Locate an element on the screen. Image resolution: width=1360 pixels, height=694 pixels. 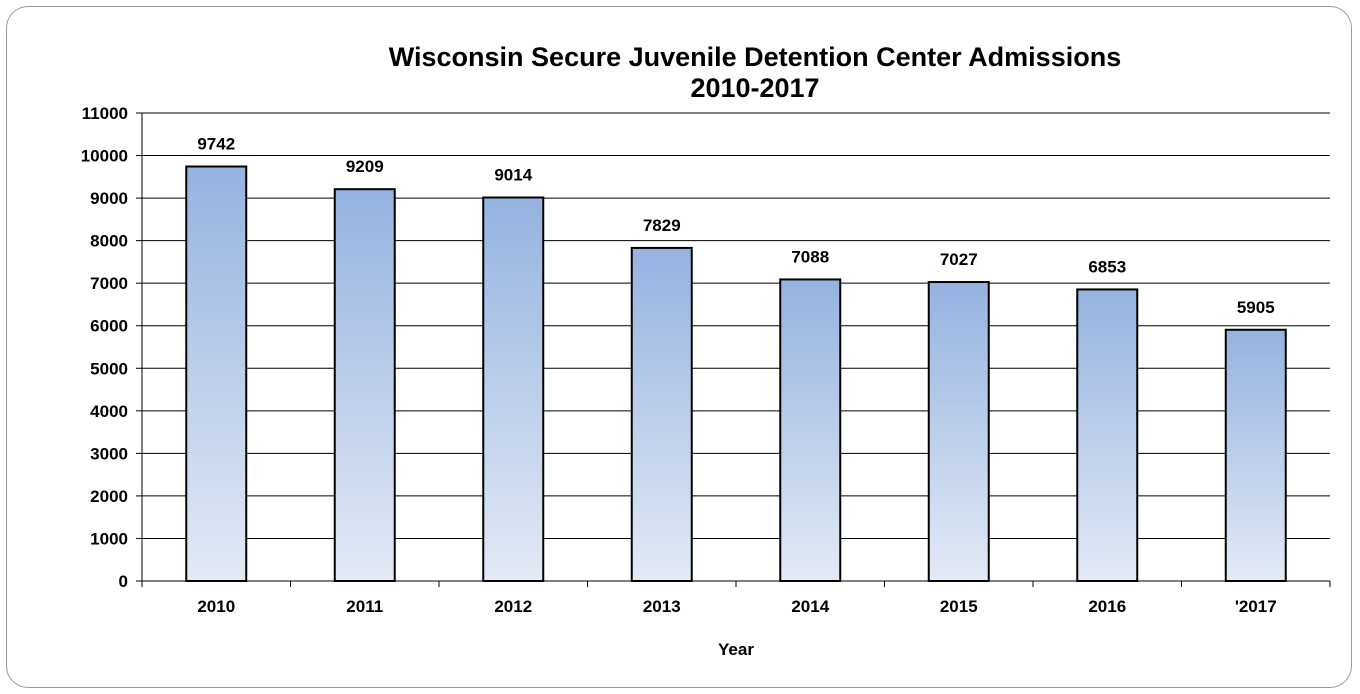
bar-2013 is located at coordinates (661, 414).